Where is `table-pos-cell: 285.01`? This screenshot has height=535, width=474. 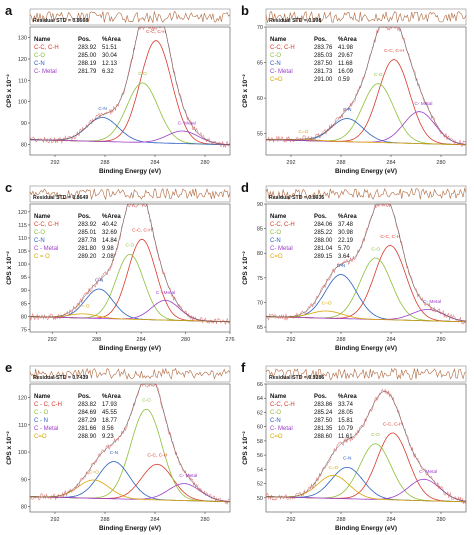 table-pos-cell: 285.01 is located at coordinates (87, 233).